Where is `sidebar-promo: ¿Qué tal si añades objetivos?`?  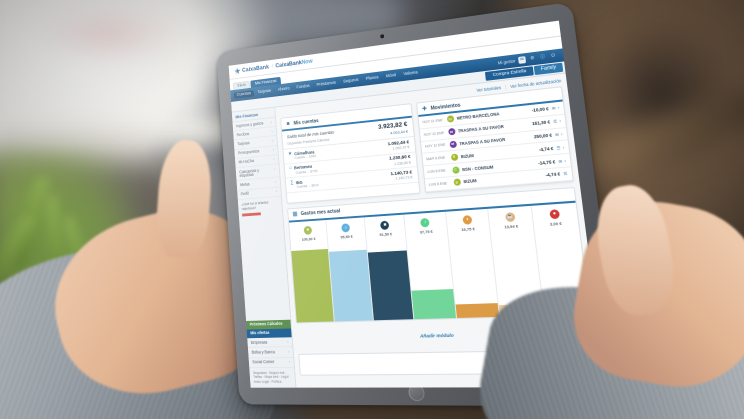 sidebar-promo: ¿Qué tal si añades objetivos? is located at coordinates (260, 208).